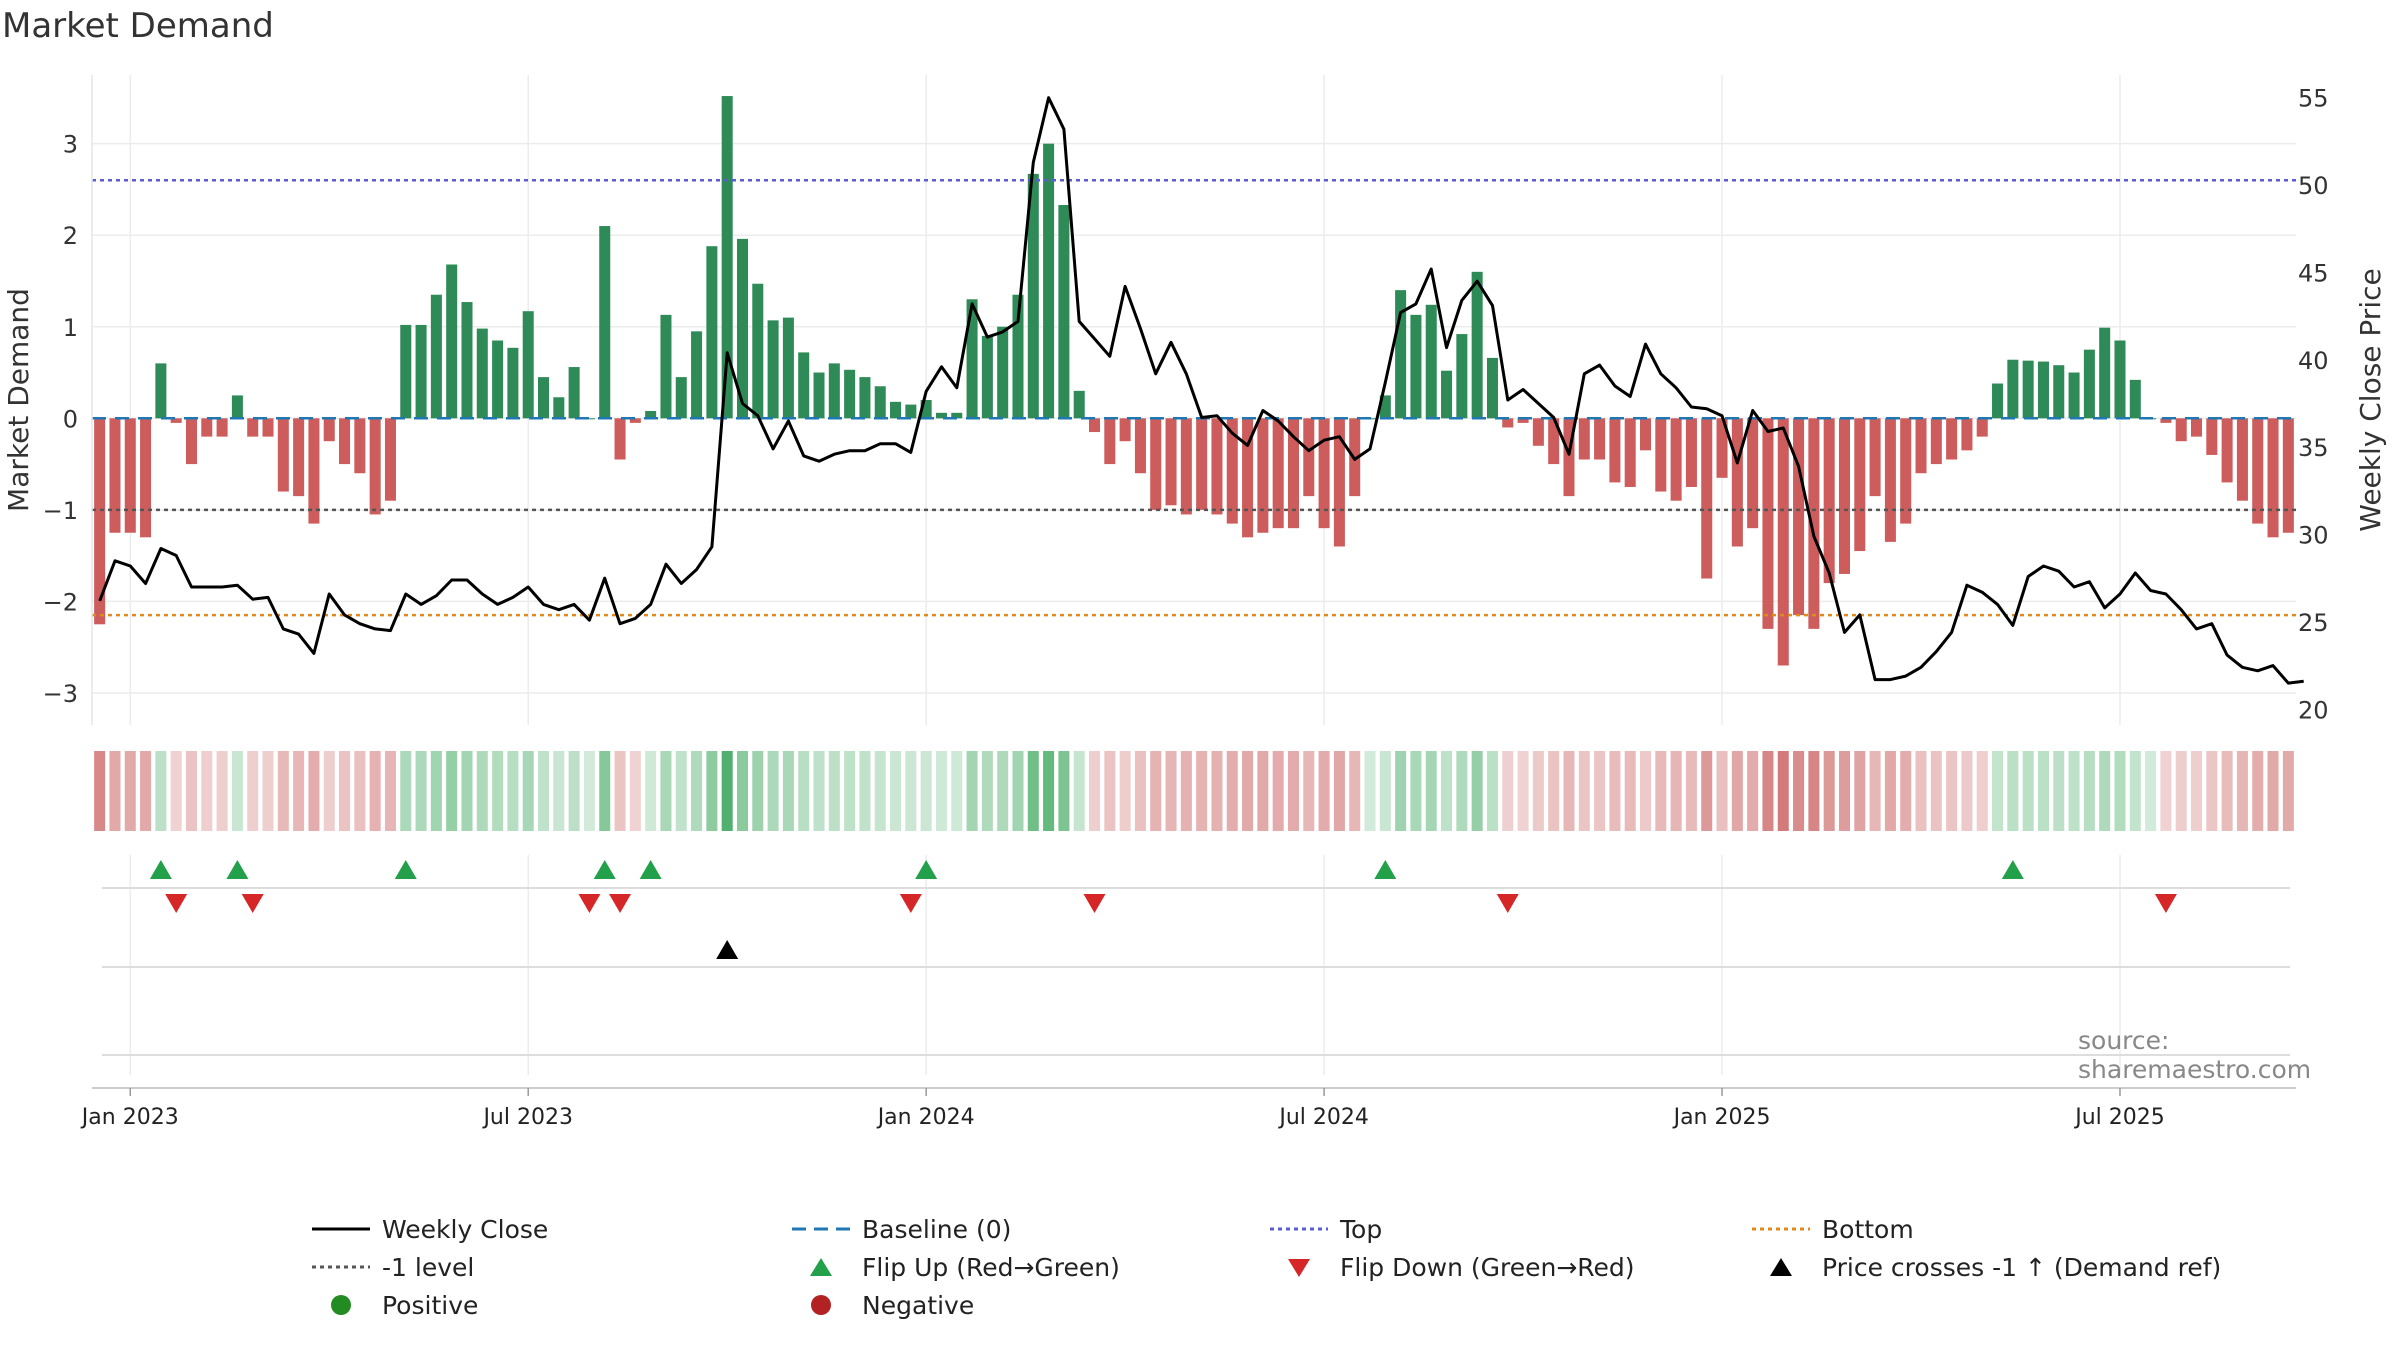 The image size is (2400, 1350). I want to click on x-tick-label: Jul 2025, so click(2119, 1117).